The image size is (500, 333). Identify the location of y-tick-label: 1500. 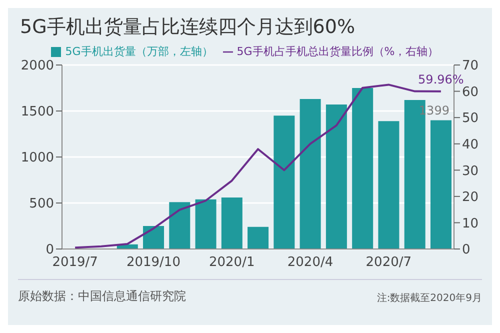
(37, 112).